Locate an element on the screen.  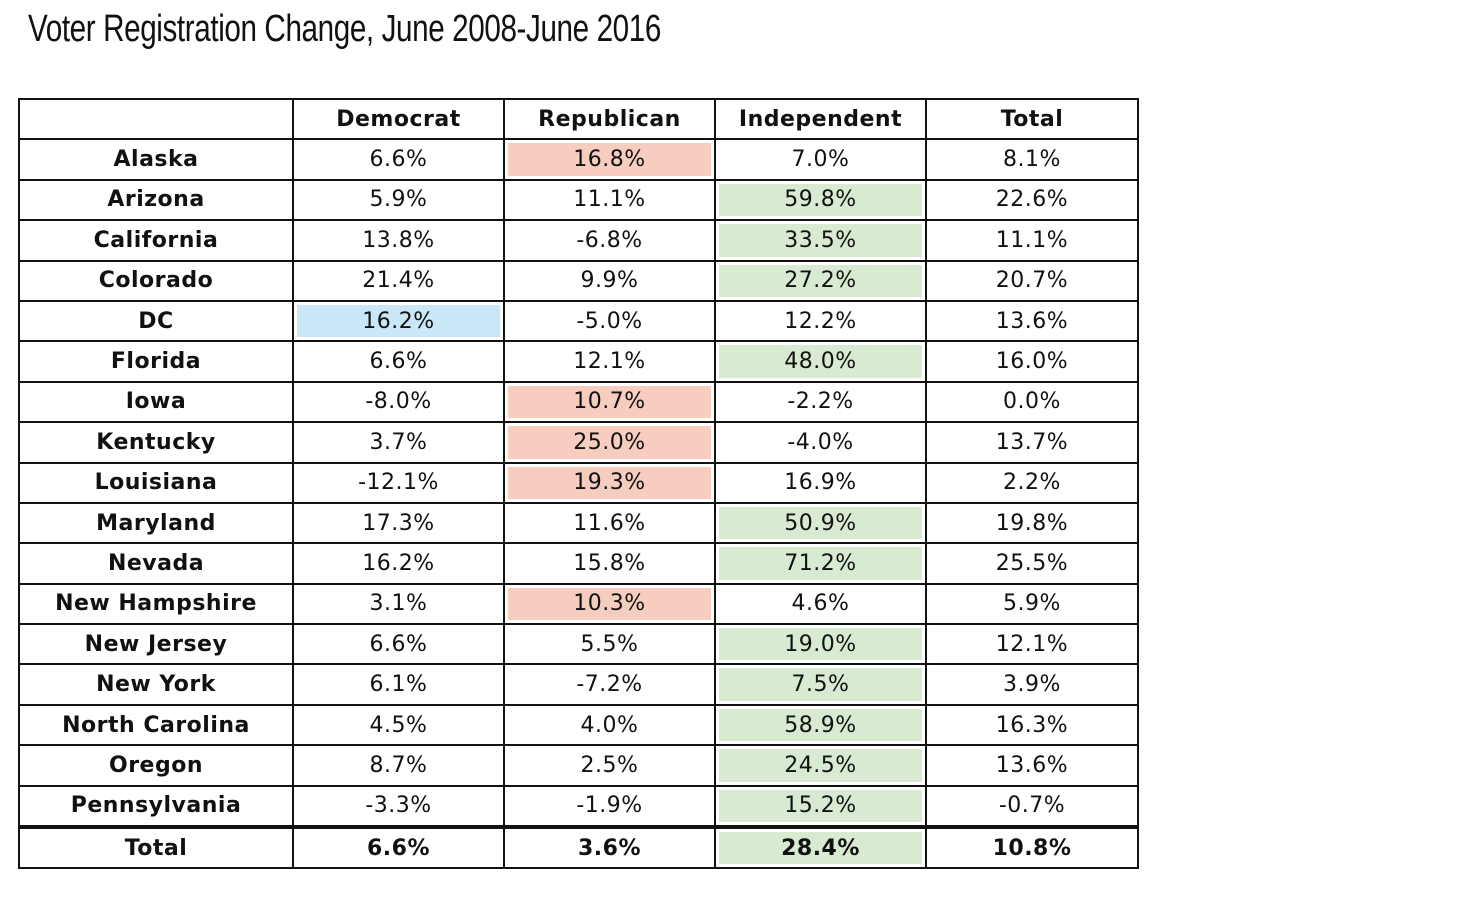
header-cell: Democrat is located at coordinates (398, 119).